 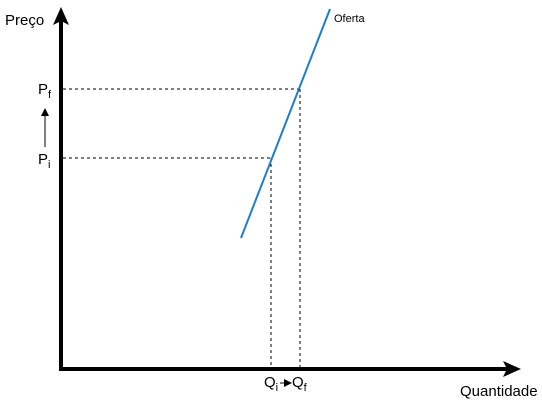 I want to click on quantity-final-subscript: f, so click(x=306, y=388).